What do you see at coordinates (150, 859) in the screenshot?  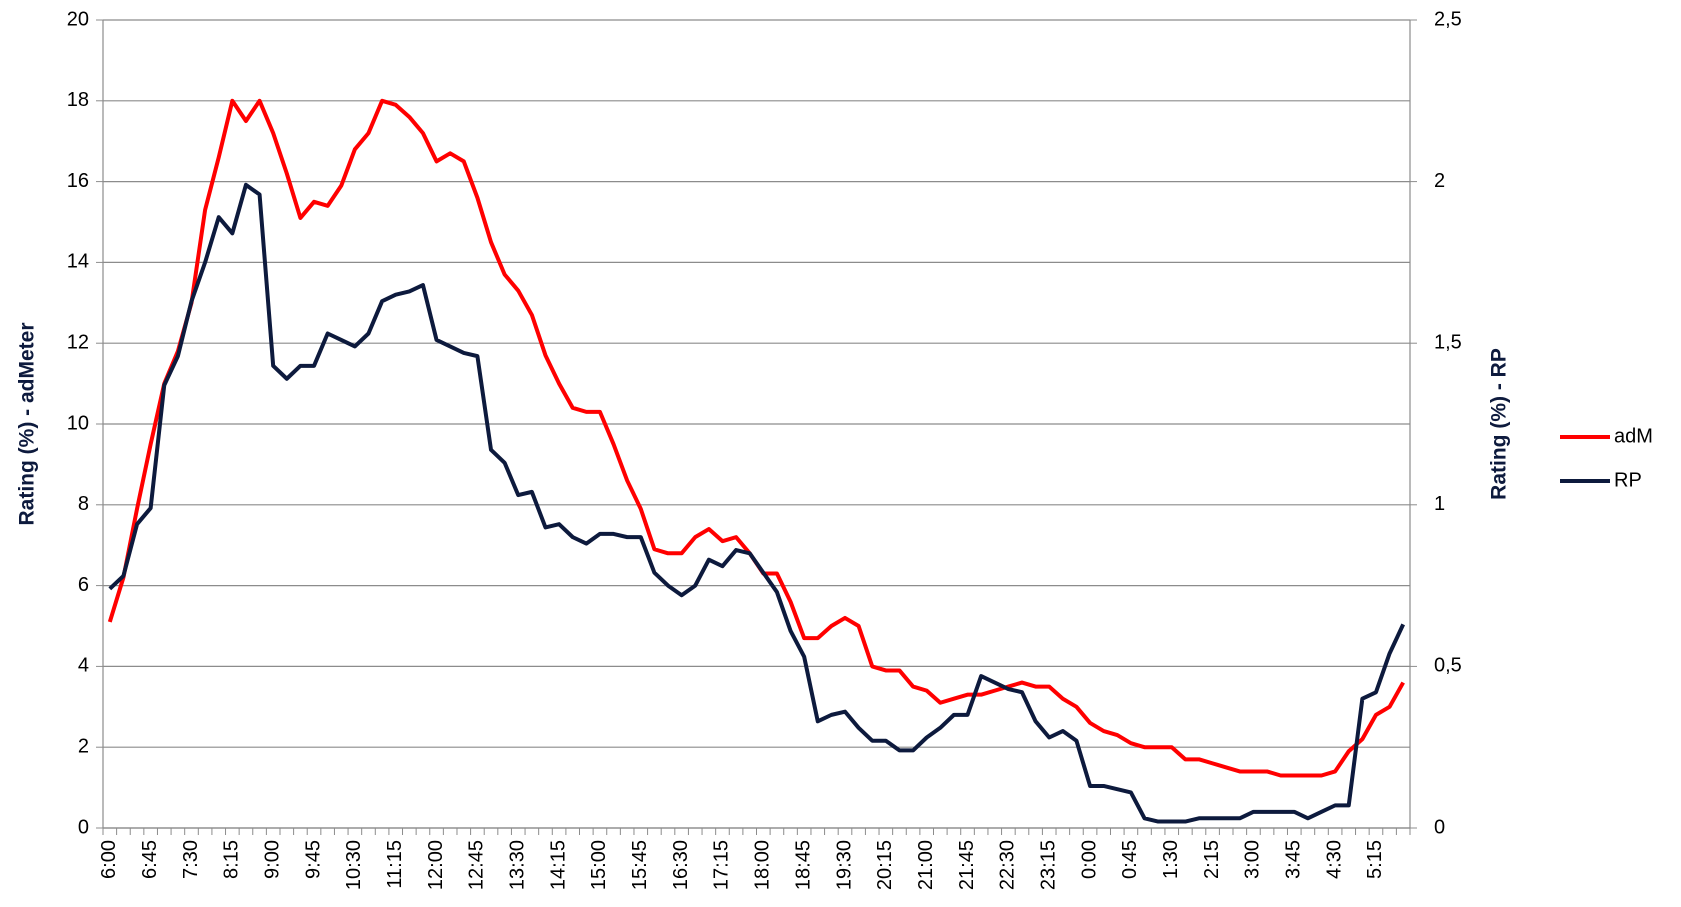 I see `x-tick-label: 6:45` at bounding box center [150, 859].